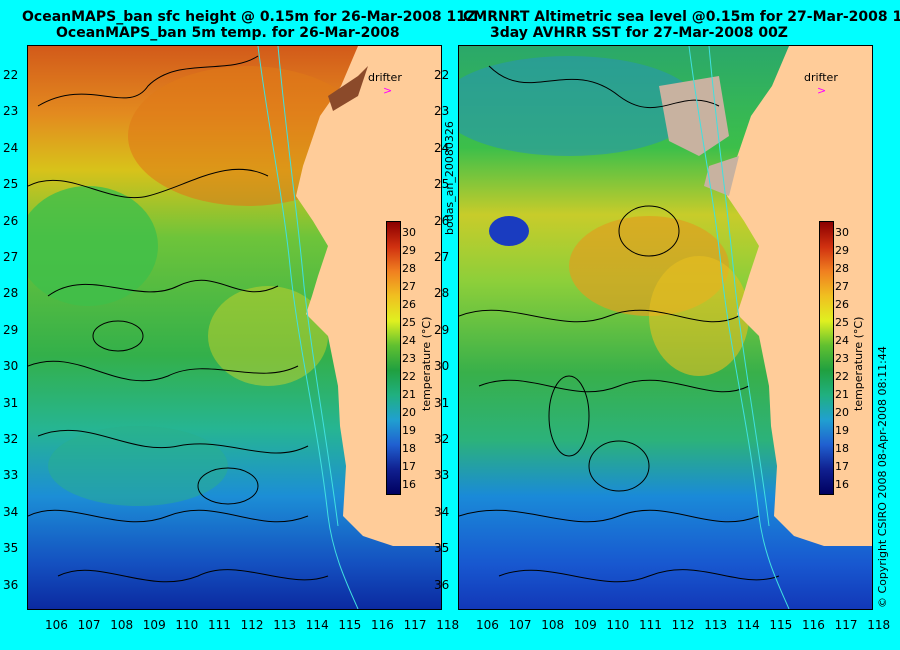 This screenshot has width=900, height=650. Describe the element at coordinates (694, 116) in the screenshot. I see `right-cloud-patch` at that location.